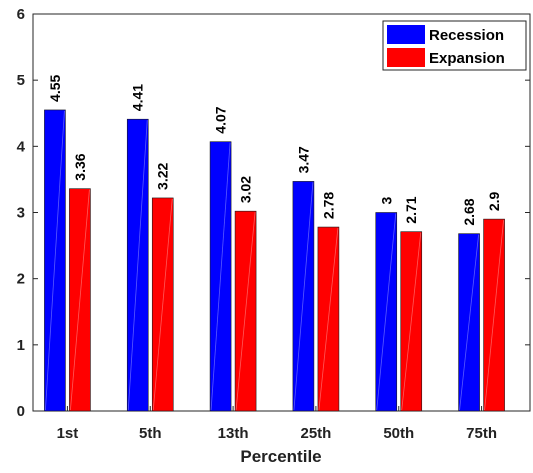  What do you see at coordinates (21, 146) in the screenshot?
I see `y-tick-label: 4` at bounding box center [21, 146].